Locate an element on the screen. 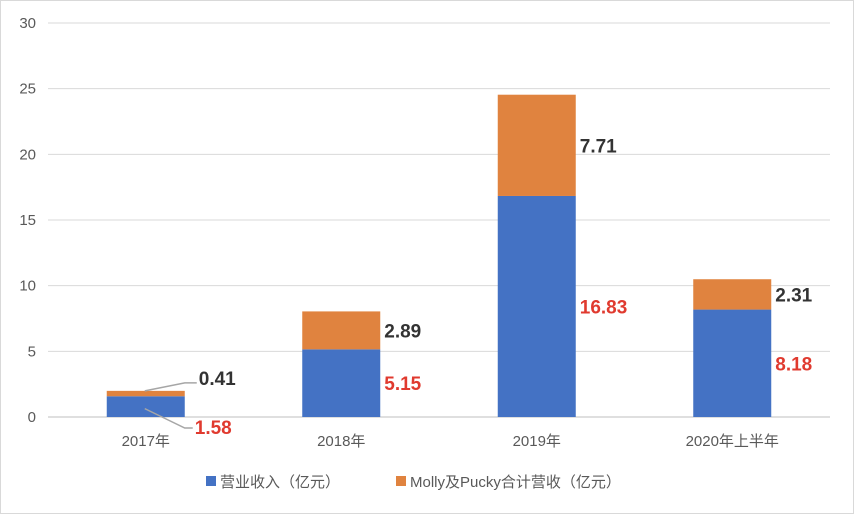 The width and height of the screenshot is (854, 514). data-label-molly-pucky: 2.31 is located at coordinates (793, 295).